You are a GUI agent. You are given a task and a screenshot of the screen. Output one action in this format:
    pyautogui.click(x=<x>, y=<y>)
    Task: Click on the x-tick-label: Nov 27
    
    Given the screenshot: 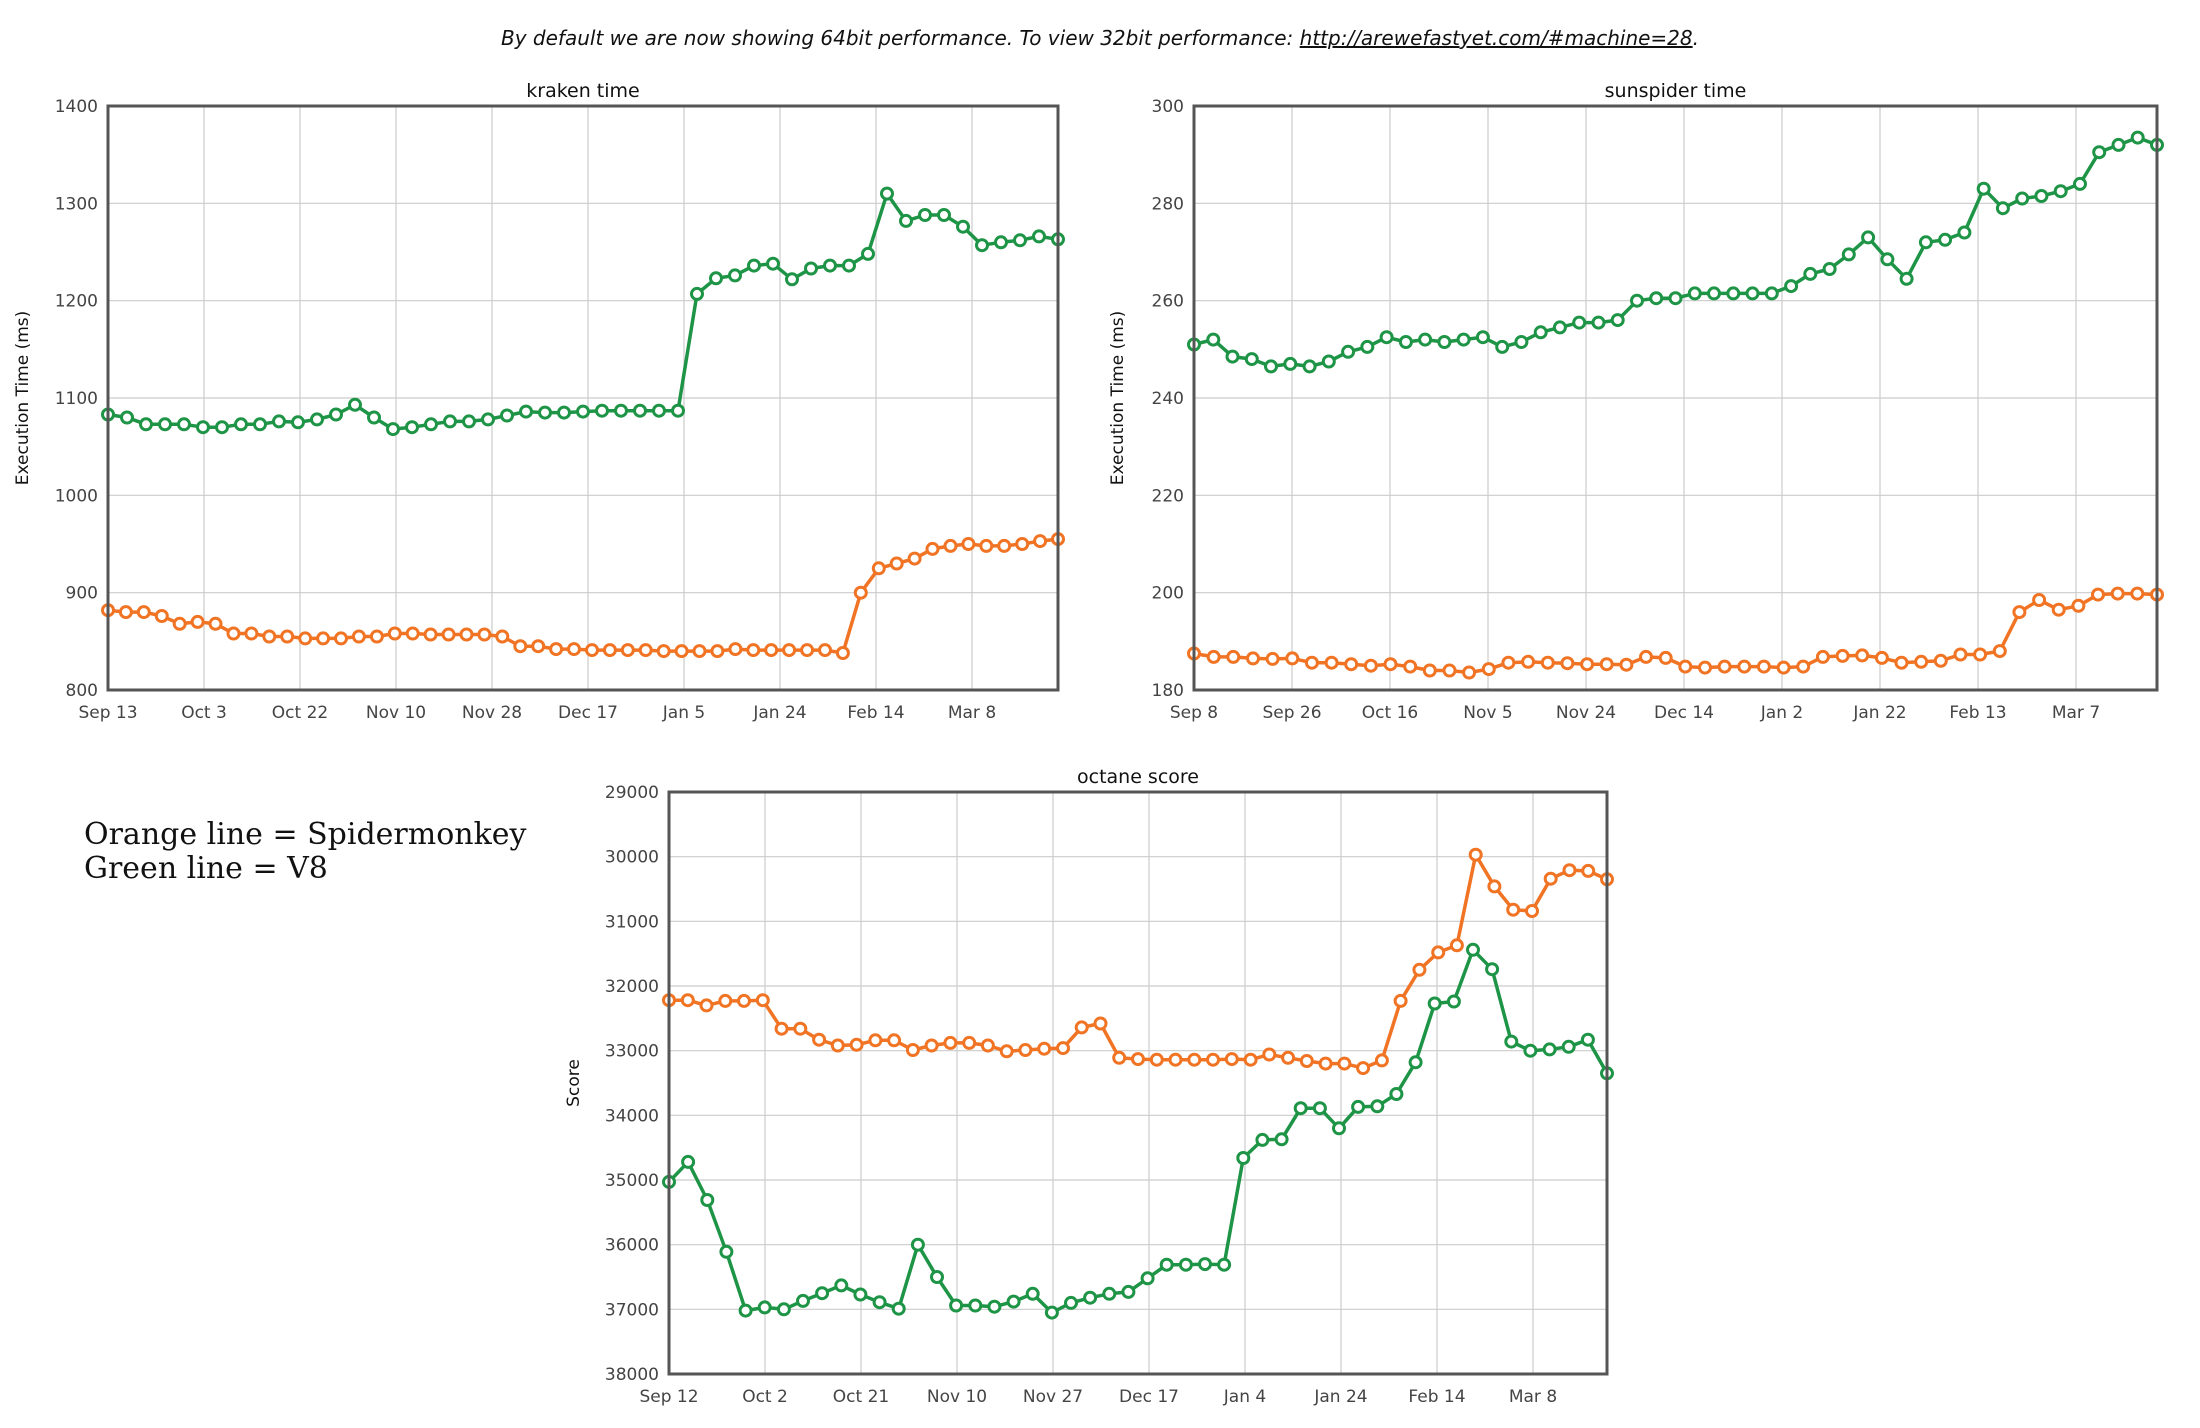 What is the action you would take?
    pyautogui.click(x=1053, y=1397)
    